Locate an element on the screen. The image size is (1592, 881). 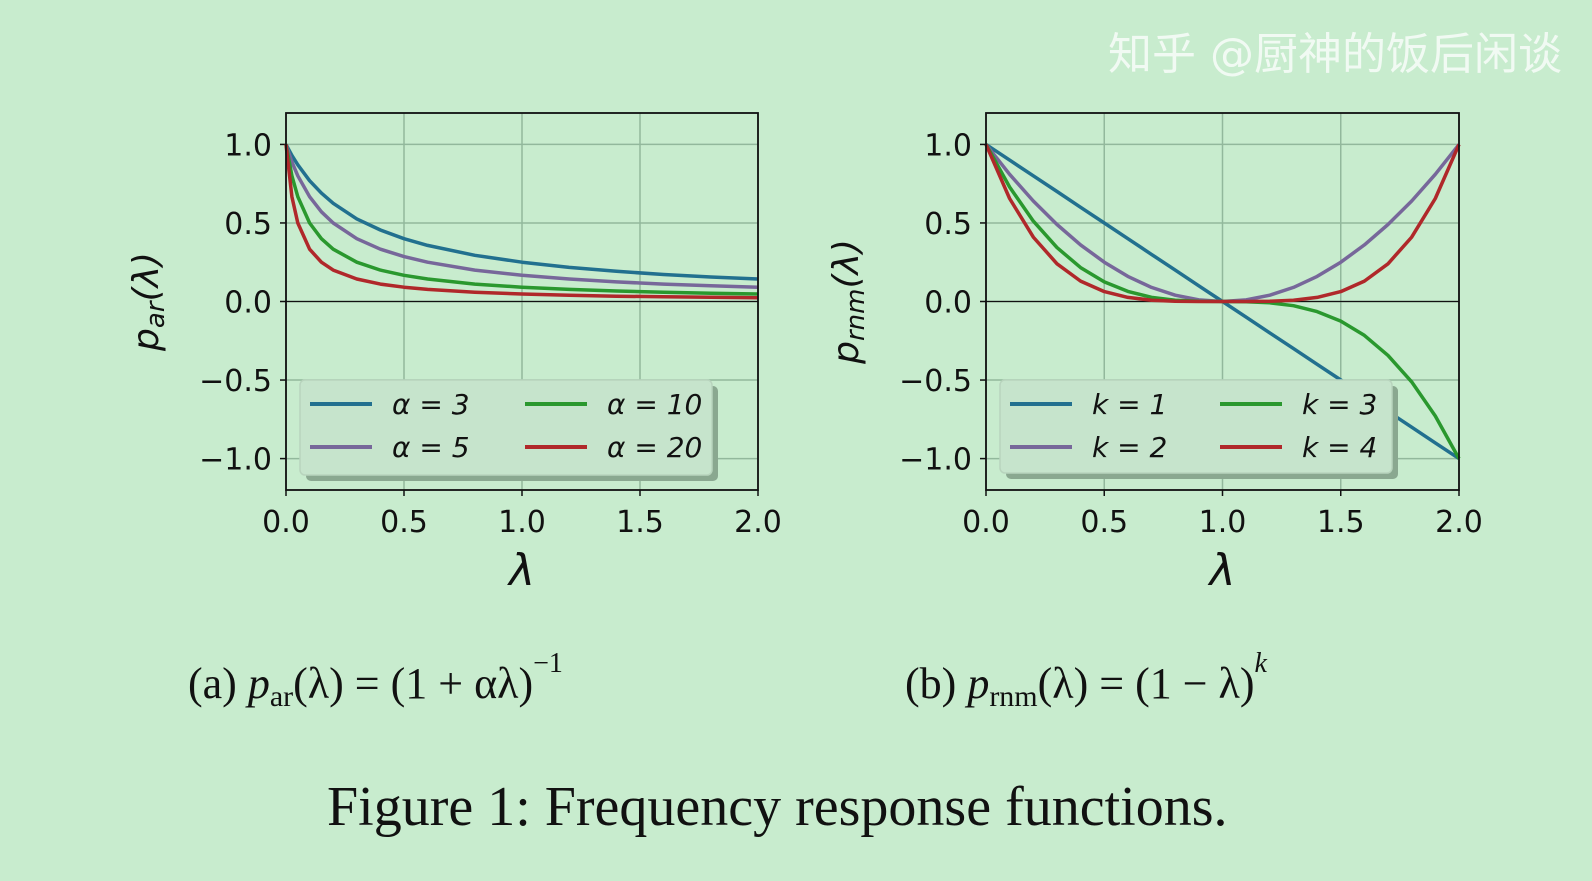
legend-label: k = 4 is located at coordinates (1339, 447).